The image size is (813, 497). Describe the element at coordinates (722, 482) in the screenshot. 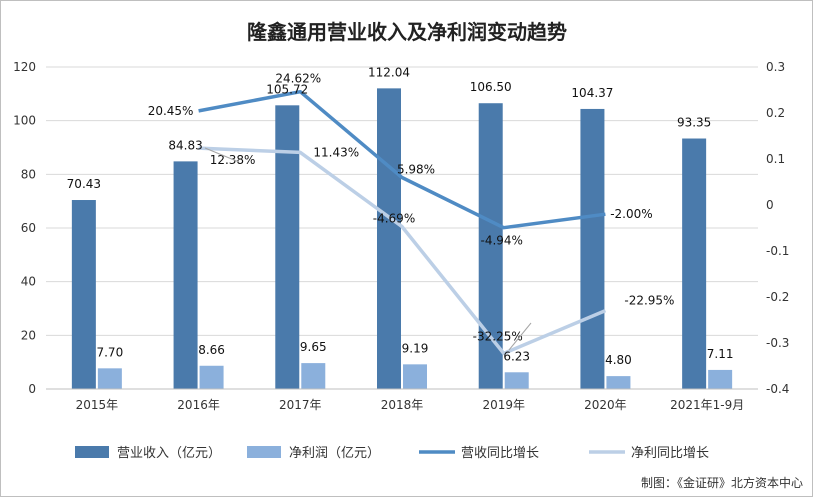

I see `source-note: 制图：《金证研》北方资本中心` at that location.